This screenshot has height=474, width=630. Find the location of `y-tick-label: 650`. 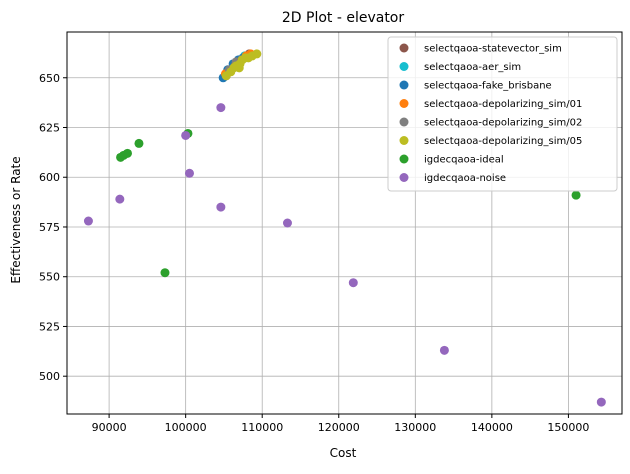

y-tick-label: 650 is located at coordinates (49, 78).